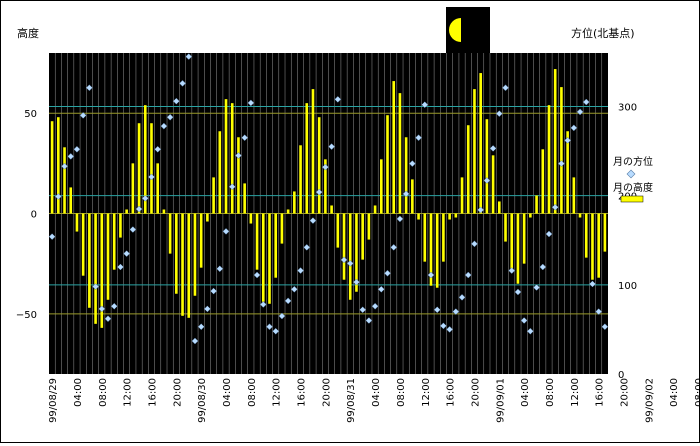  What do you see at coordinates (632, 199) in the screenshot?
I see `legend-bar-icon` at bounding box center [632, 199].